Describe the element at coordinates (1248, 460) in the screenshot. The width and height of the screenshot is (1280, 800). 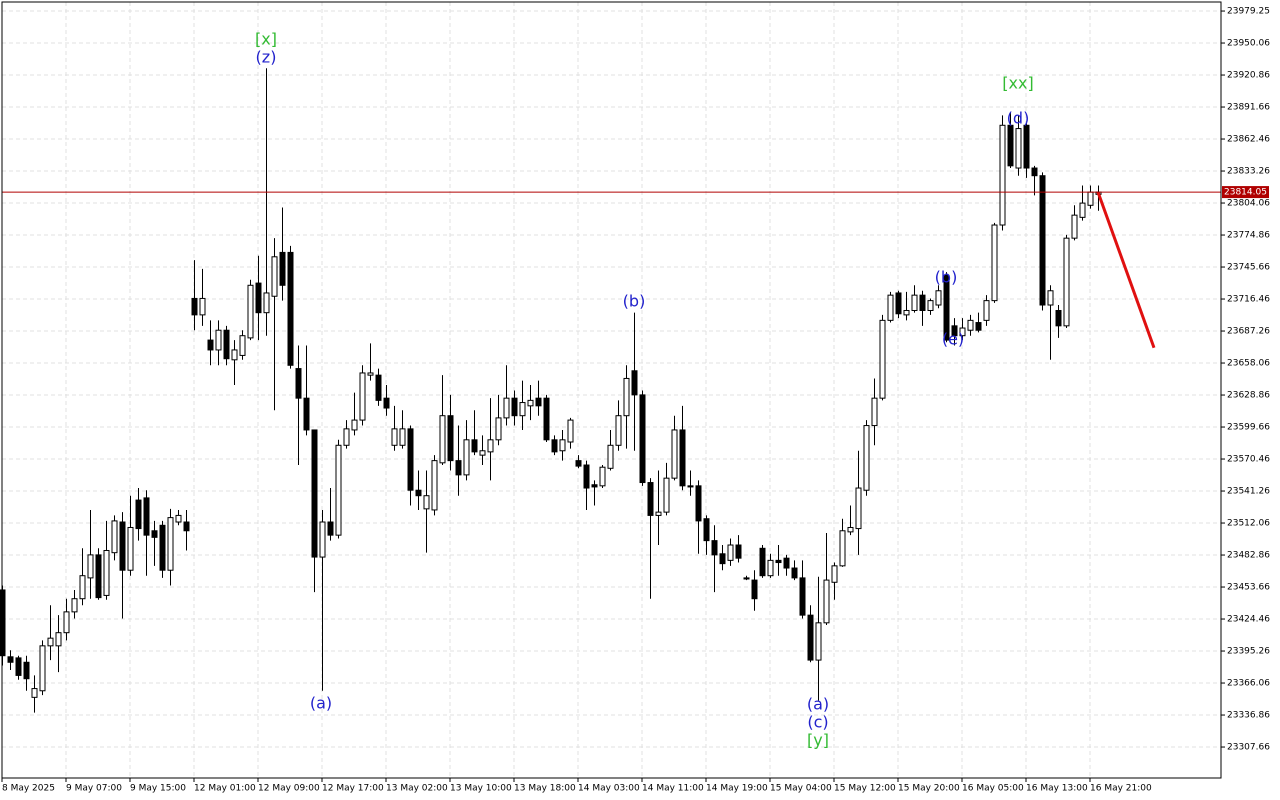
I see `y-tick-label: 23570.46` at that location.